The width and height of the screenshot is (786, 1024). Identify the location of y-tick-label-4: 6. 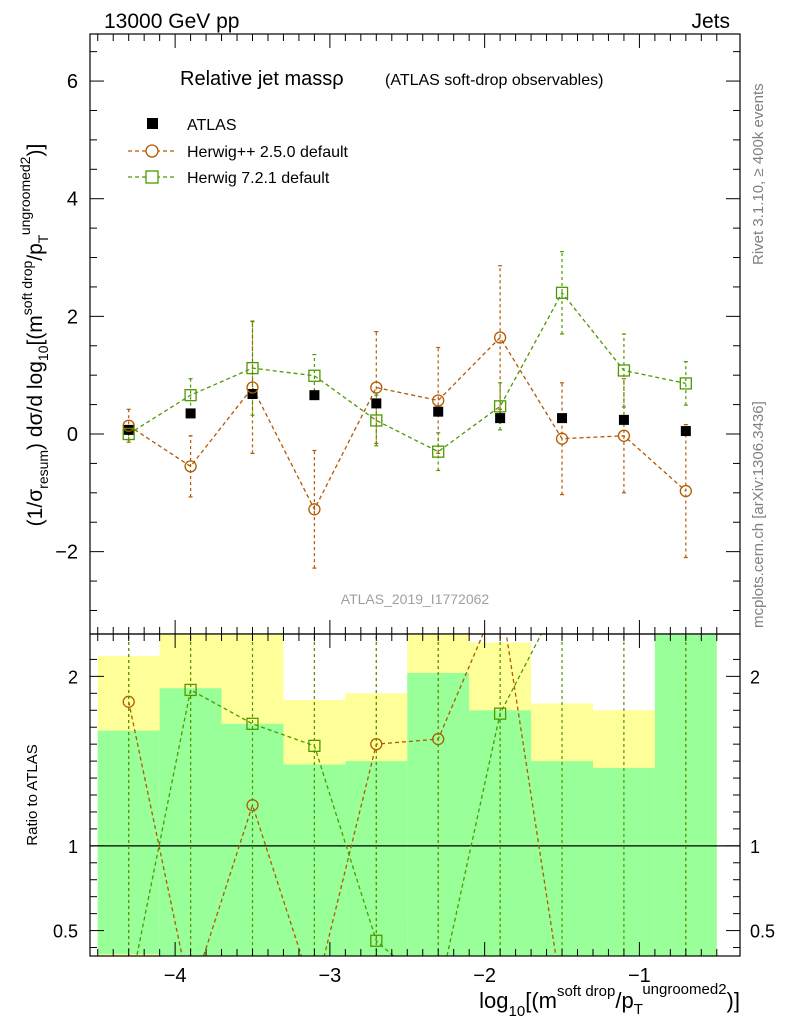
(72, 82).